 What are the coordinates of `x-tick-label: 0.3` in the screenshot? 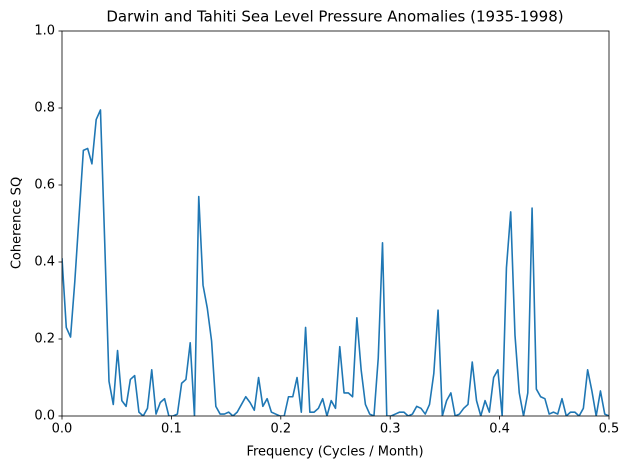 It's located at (390, 429).